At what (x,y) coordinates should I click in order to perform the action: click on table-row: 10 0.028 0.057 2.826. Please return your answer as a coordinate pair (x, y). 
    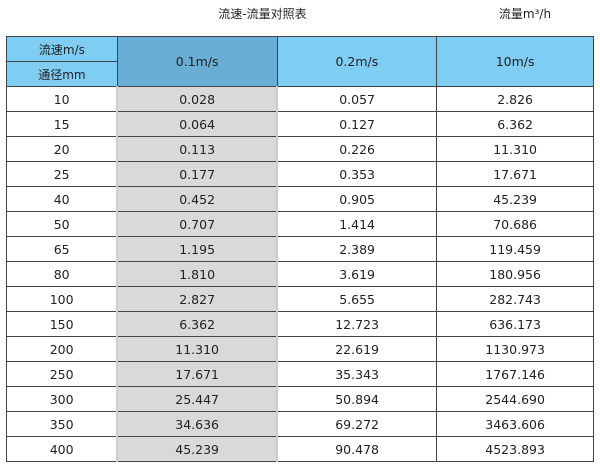
    Looking at the image, I should click on (300, 99).